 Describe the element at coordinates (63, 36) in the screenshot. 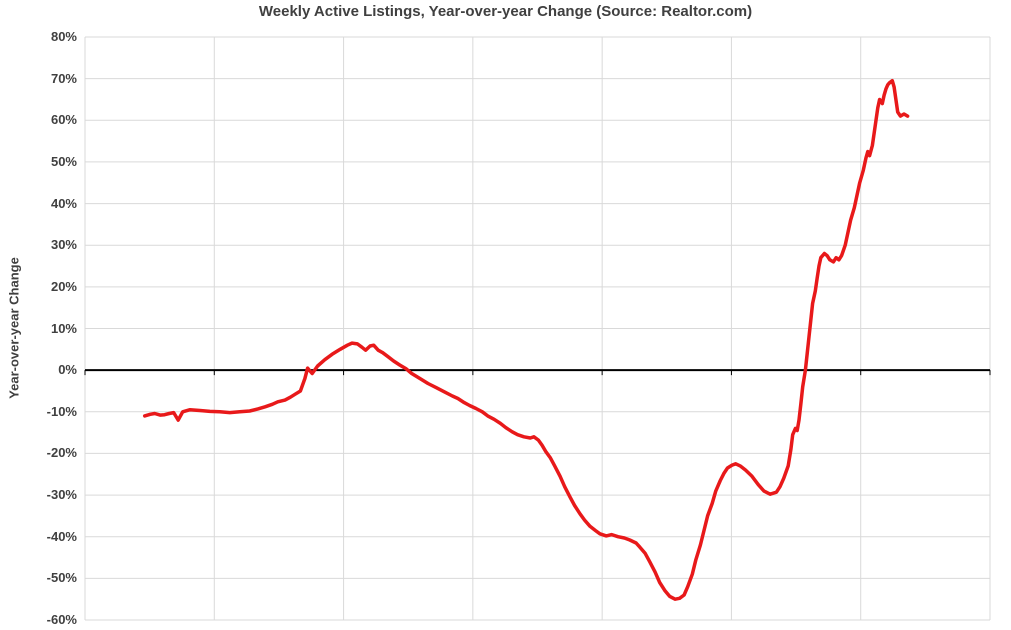

I see `y-tick-label: 80%` at that location.